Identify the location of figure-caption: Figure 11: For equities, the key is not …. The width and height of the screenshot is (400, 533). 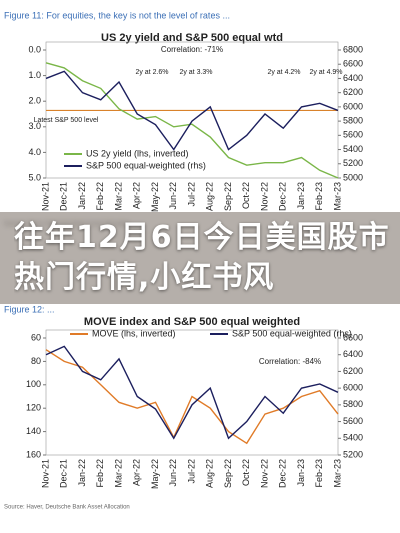
(117, 15).